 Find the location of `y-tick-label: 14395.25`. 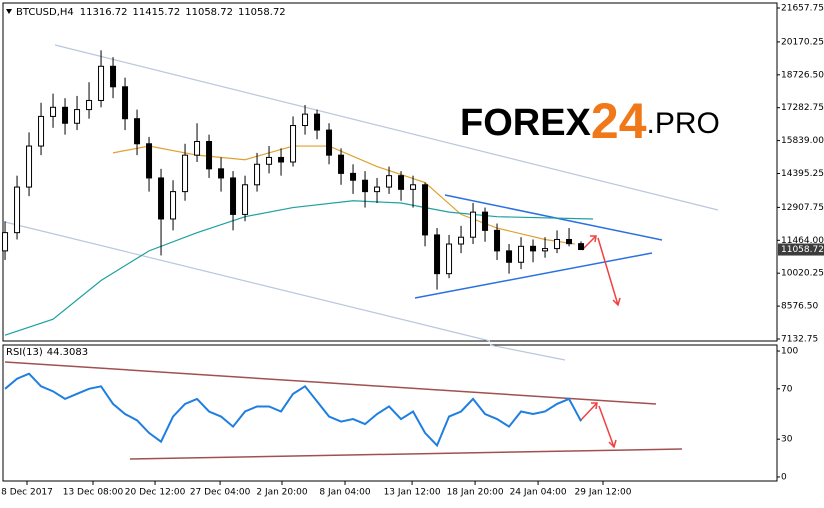

y-tick-label: 14395.25 is located at coordinates (802, 174).